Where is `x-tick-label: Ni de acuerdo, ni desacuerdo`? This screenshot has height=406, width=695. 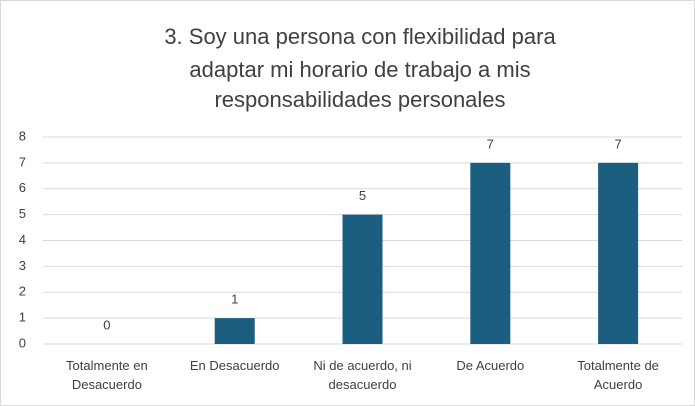 x-tick-label: Ni de acuerdo, ni desacuerdo is located at coordinates (362, 375).